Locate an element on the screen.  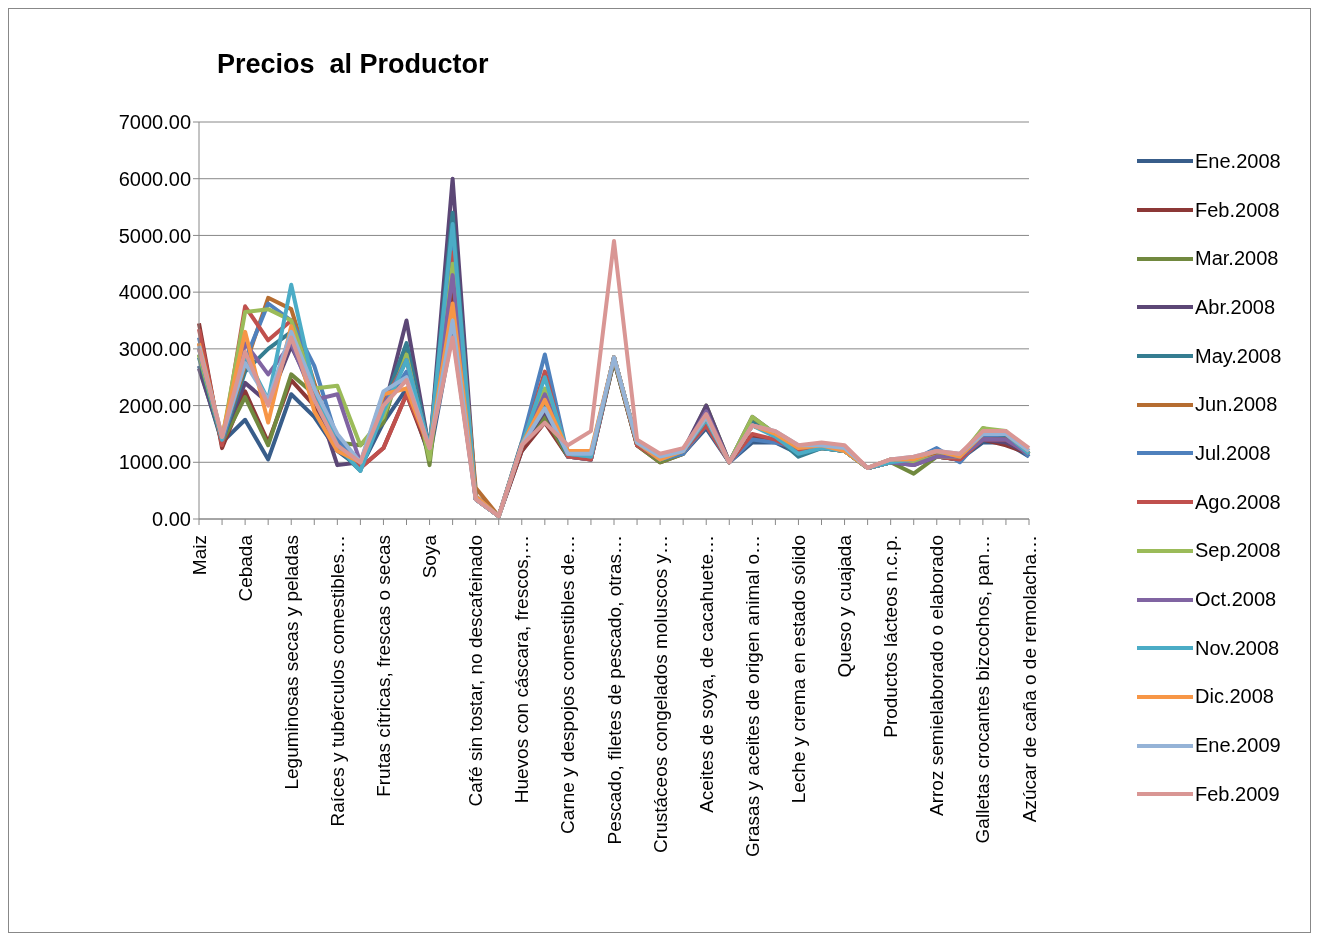
x-tick-label: Queso y cuajada is located at coordinates (845, 606).